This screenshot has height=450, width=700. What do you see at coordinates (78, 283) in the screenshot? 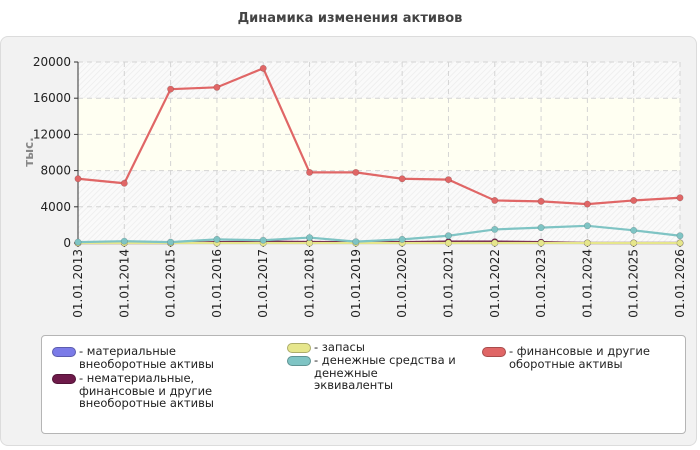
I see `x-tick-label: 01.01.2013` at bounding box center [78, 283].